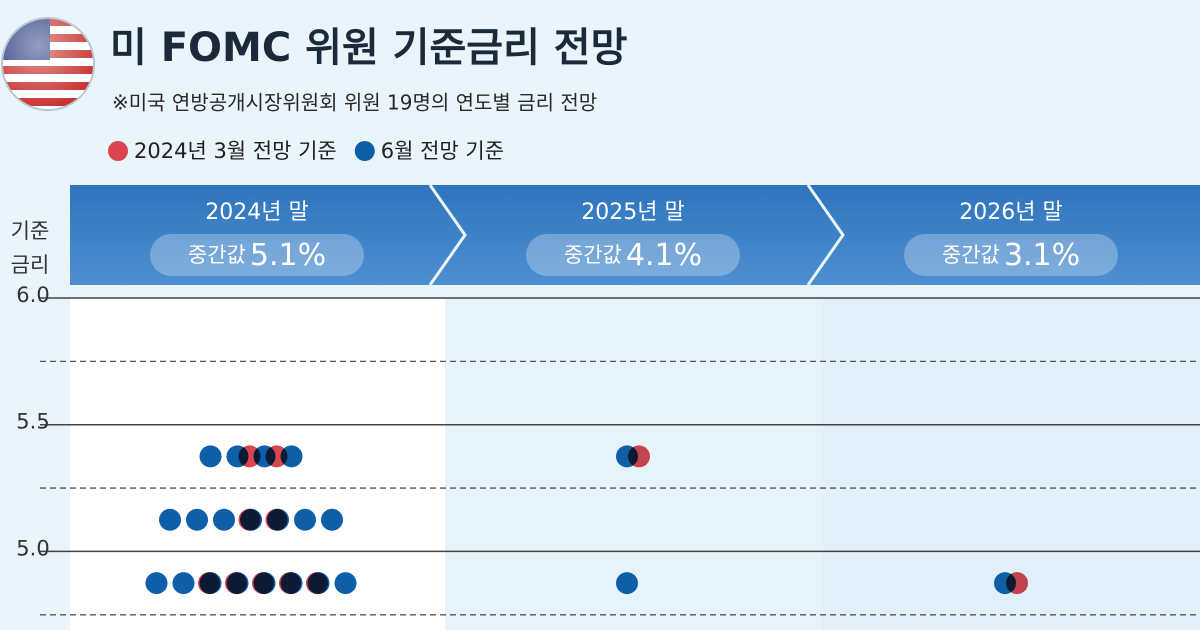  I want to click on median-value: 5.1%, so click(288, 255).